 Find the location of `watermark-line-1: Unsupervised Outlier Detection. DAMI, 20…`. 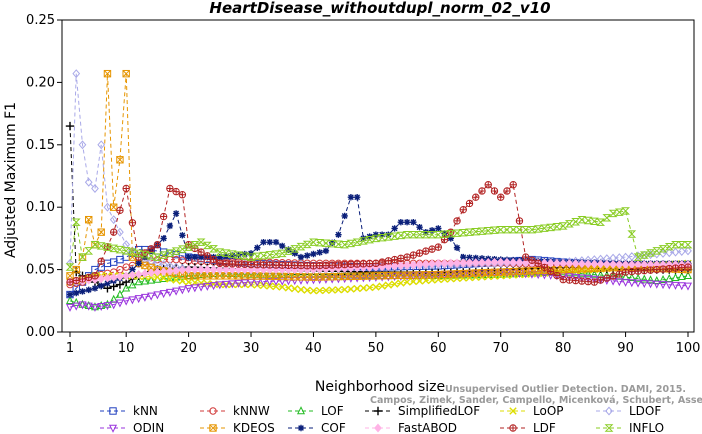

watermark-line-1: Unsupervised Outlier Detection. DAMI, 20… is located at coordinates (565, 389).